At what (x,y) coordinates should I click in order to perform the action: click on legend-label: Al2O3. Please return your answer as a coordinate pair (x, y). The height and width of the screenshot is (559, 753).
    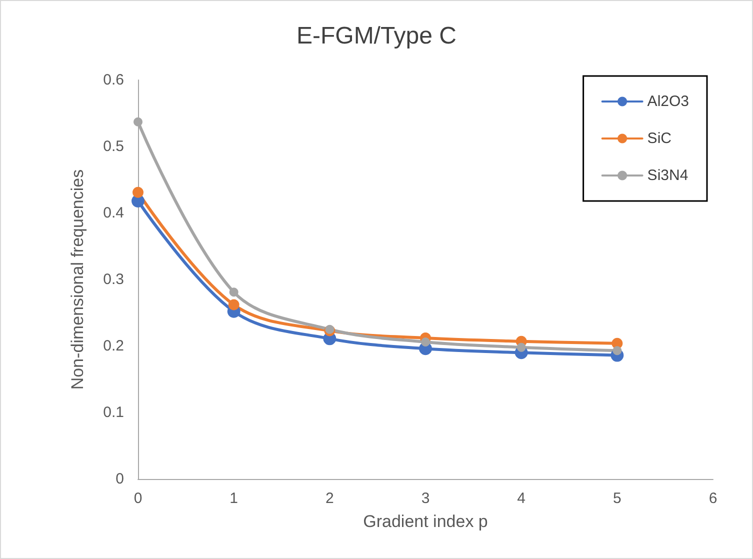
    Looking at the image, I should click on (668, 101).